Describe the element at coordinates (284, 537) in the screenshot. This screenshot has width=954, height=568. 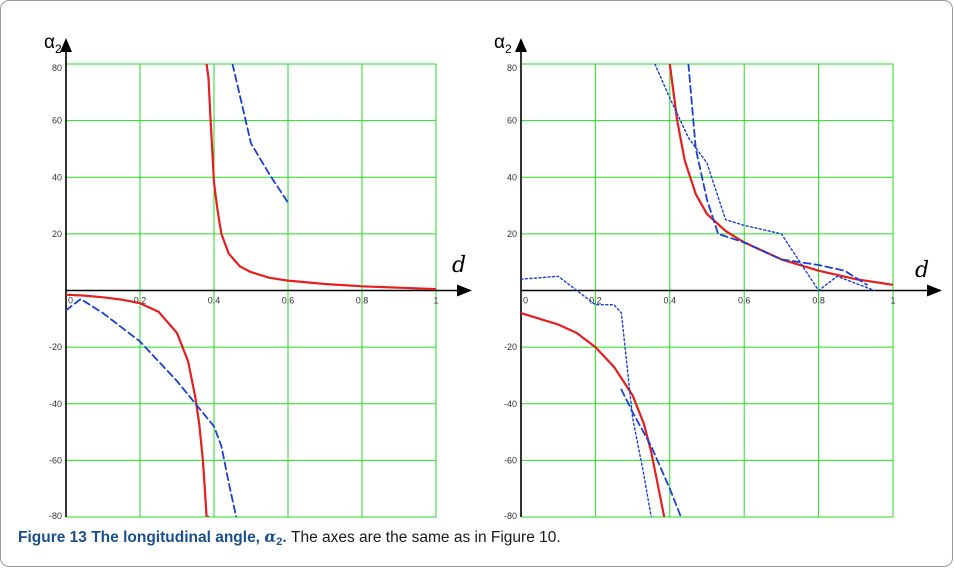
I see `caption-period: .` at that location.